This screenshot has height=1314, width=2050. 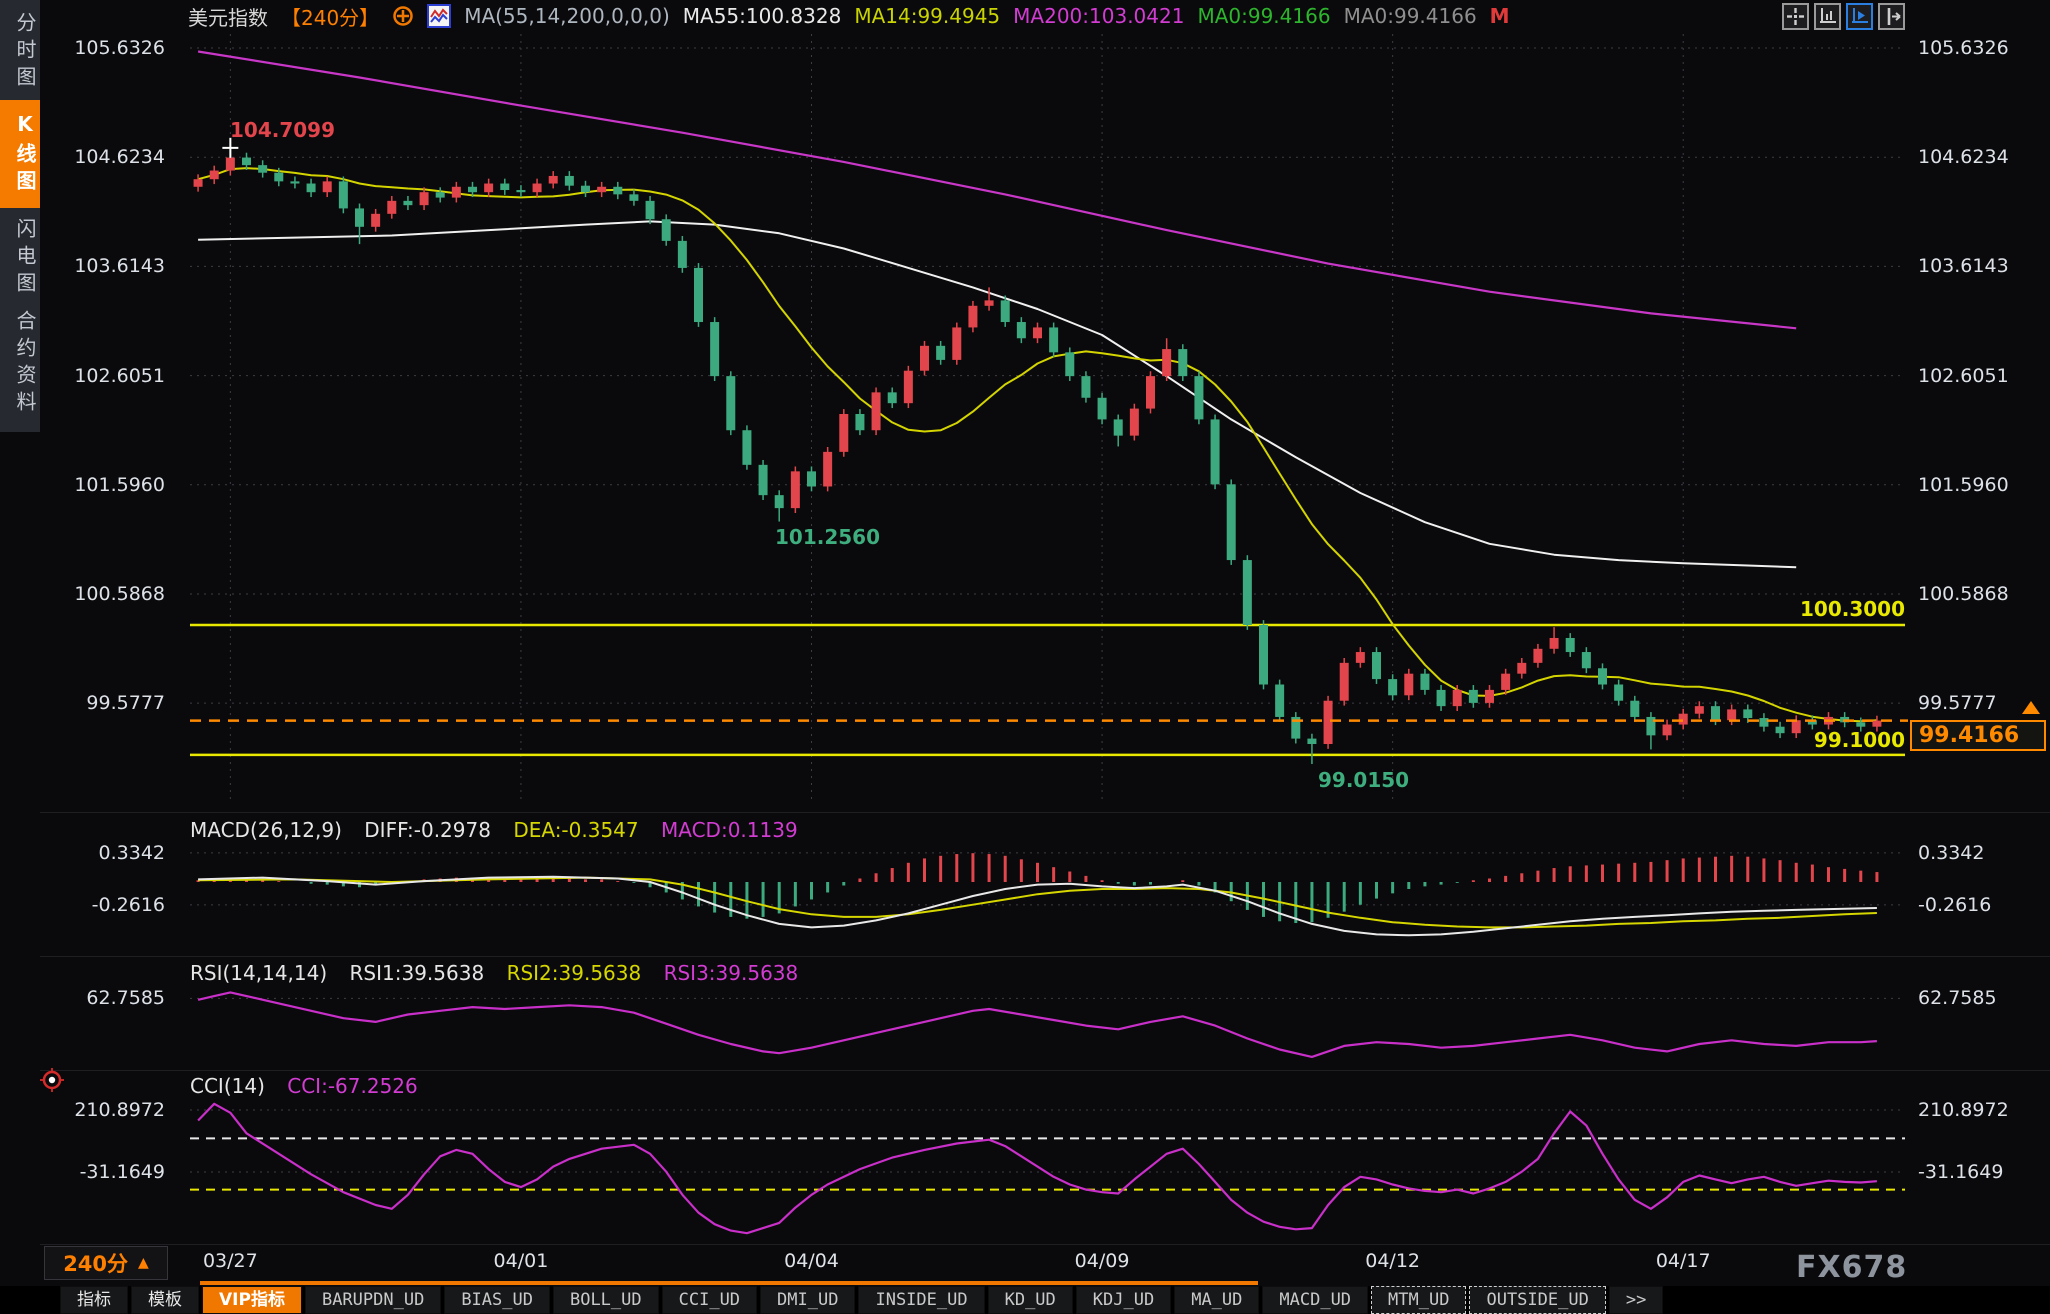 I want to click on ma200-value: MA200:103.0421, so click(x=1099, y=16).